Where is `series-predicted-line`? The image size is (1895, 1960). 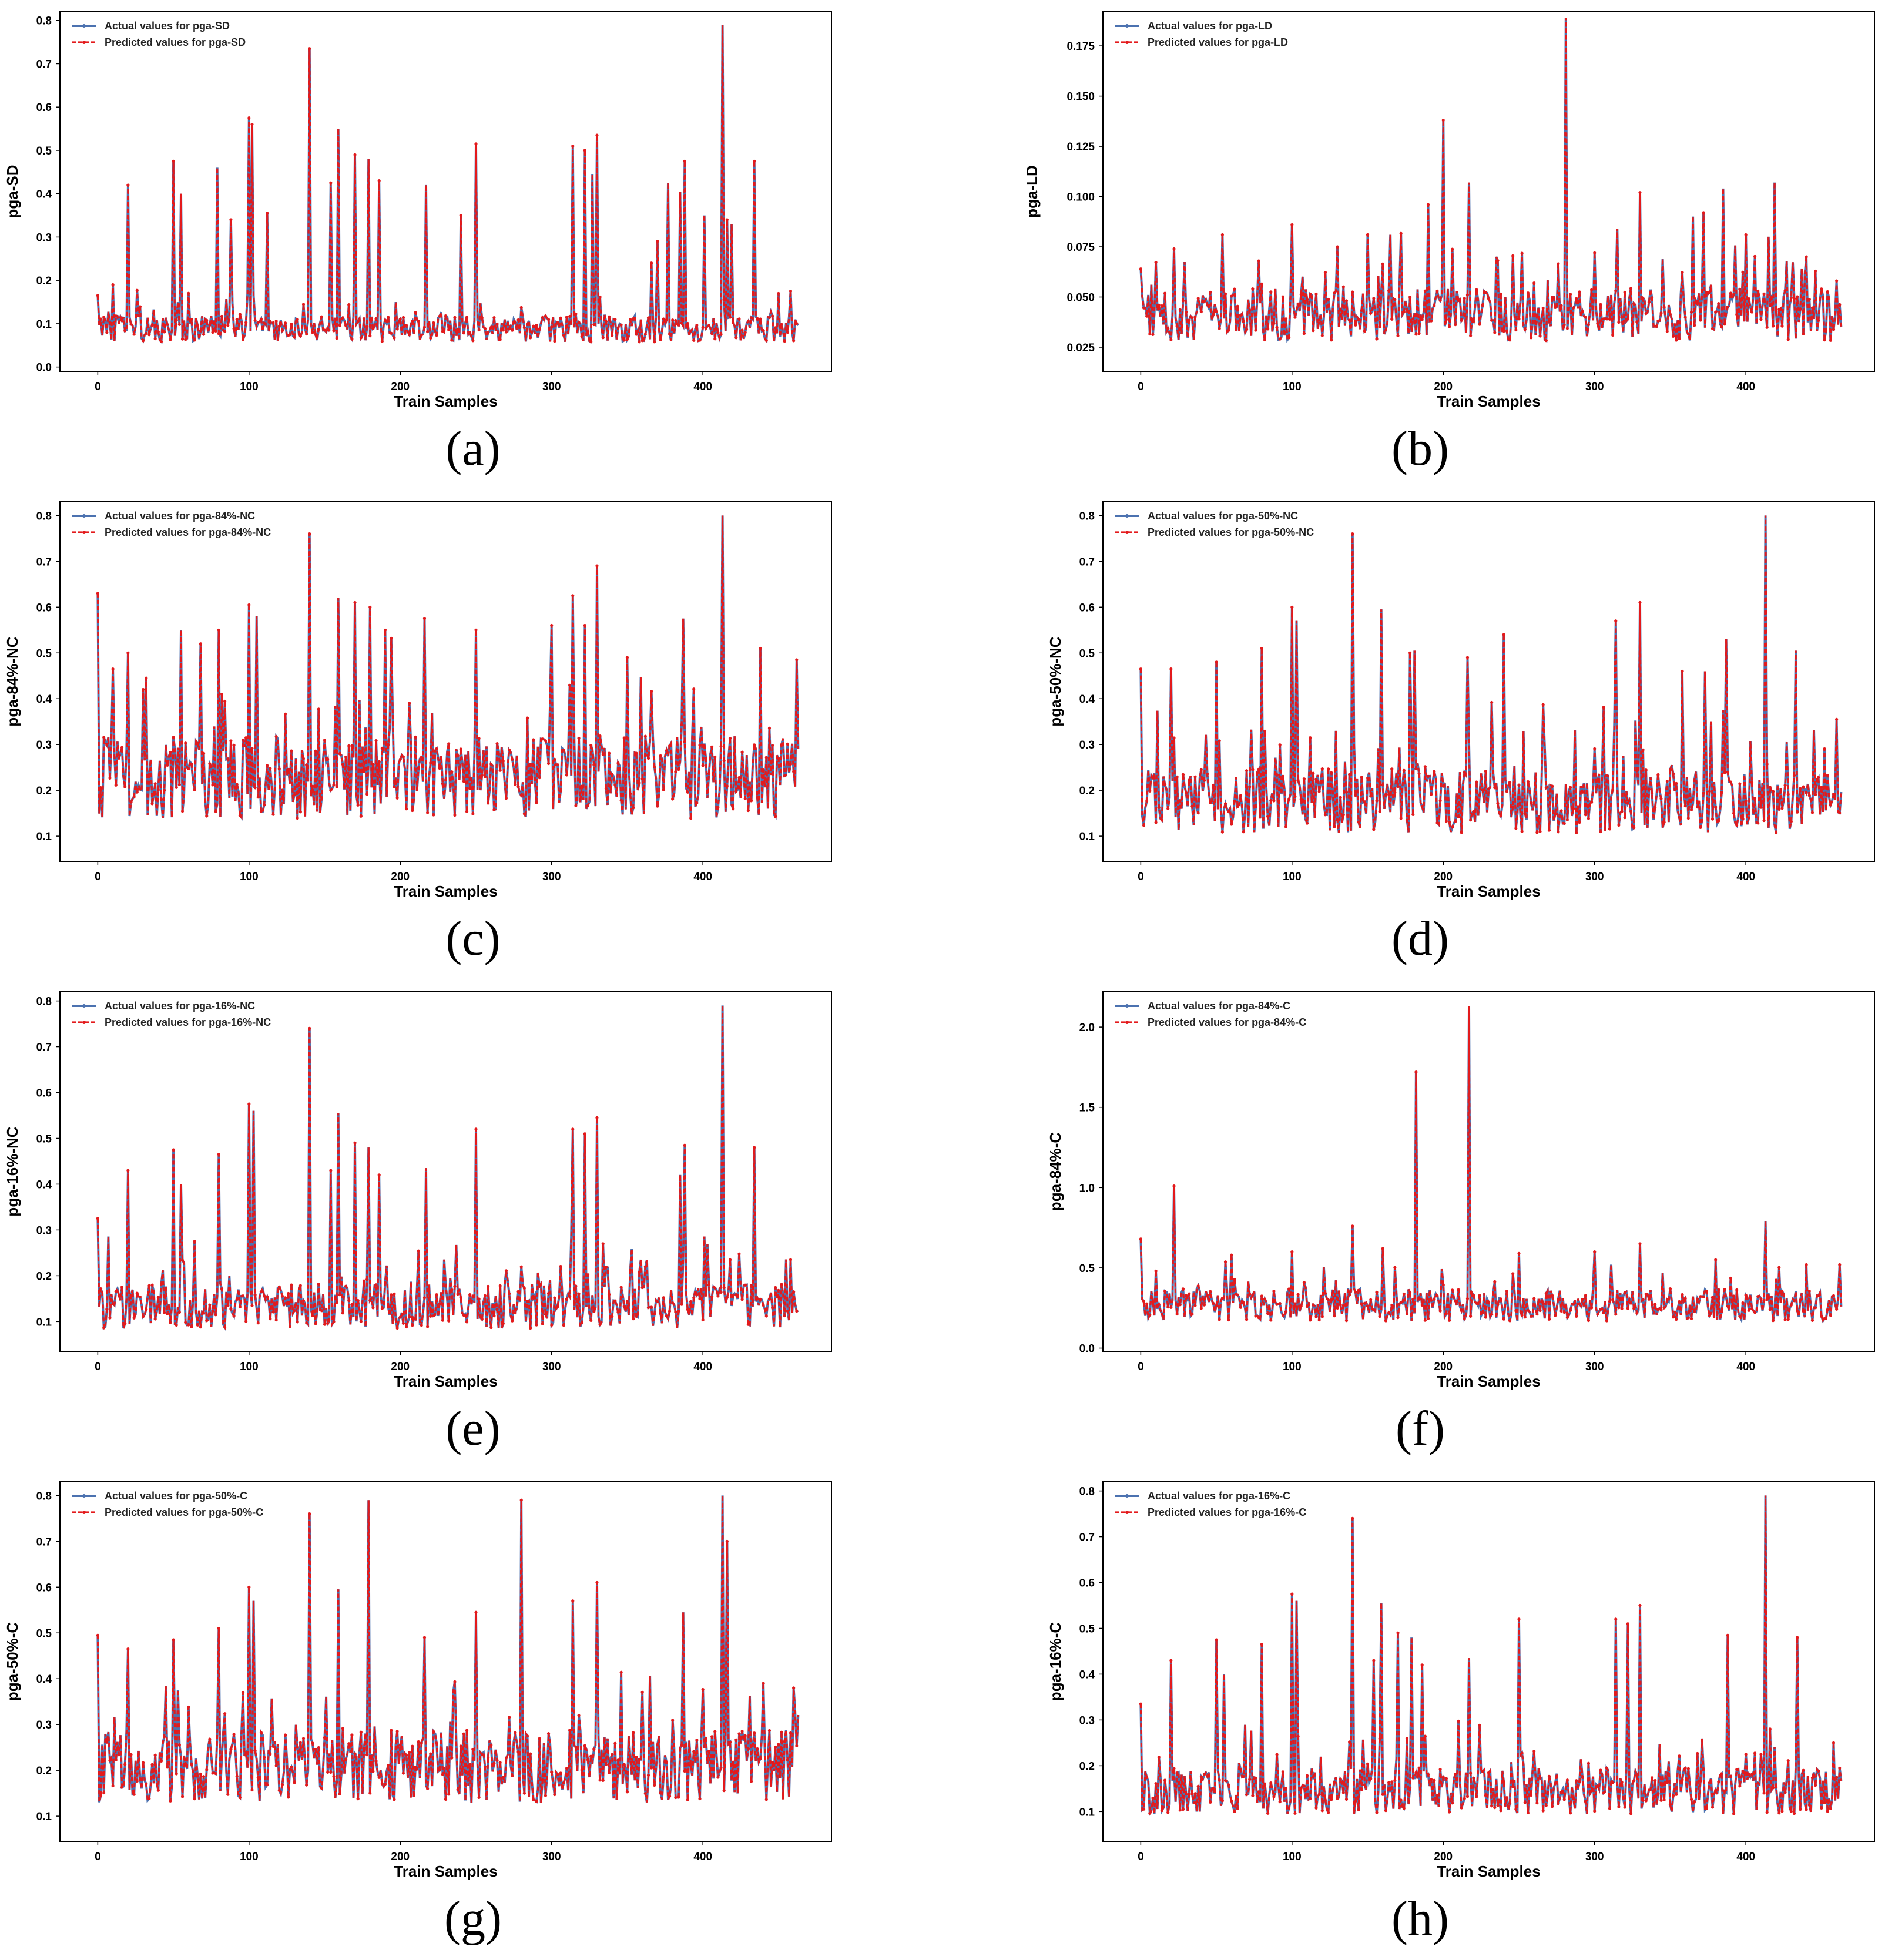
series-predicted-line is located at coordinates (447, 184).